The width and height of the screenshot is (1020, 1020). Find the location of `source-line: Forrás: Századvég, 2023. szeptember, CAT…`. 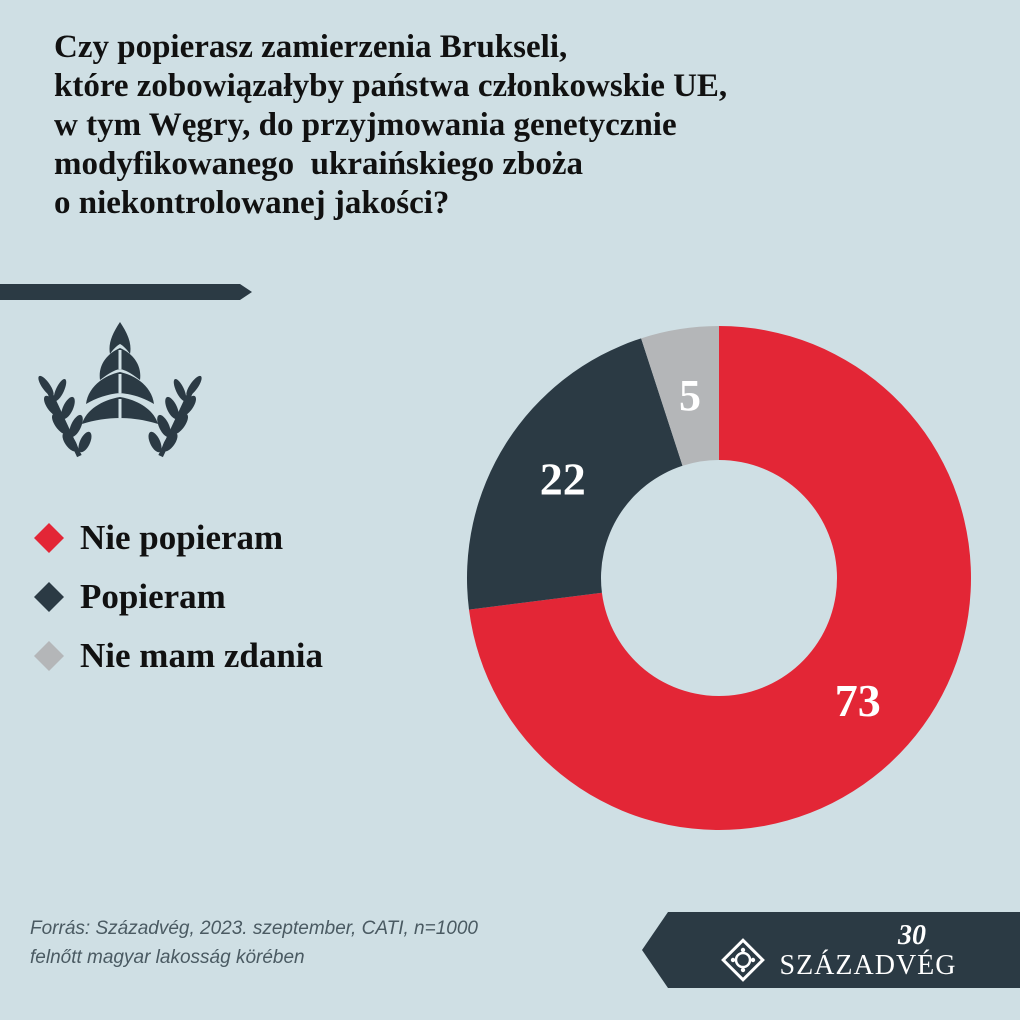

source-line: Forrás: Századvég, 2023. szeptember, CAT… is located at coordinates (254, 928).